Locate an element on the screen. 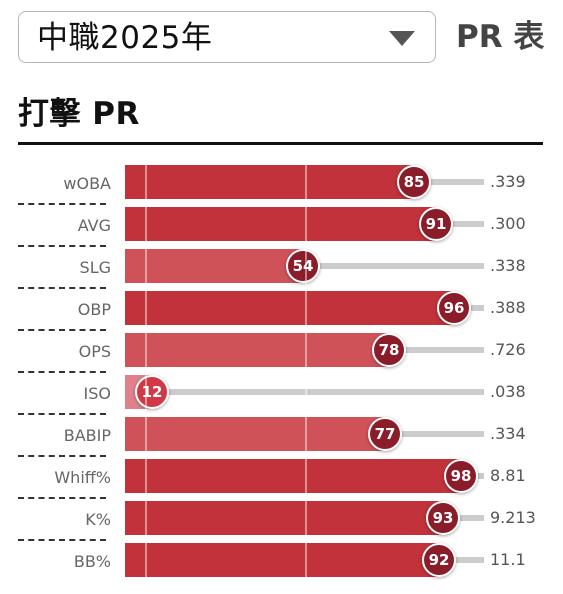 The width and height of the screenshot is (563, 594). chevron-down-icon is located at coordinates (402, 38).